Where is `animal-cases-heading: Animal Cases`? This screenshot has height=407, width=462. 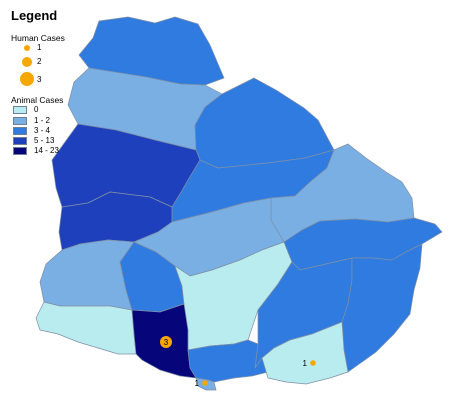 animal-cases-heading: Animal Cases is located at coordinates (37, 100).